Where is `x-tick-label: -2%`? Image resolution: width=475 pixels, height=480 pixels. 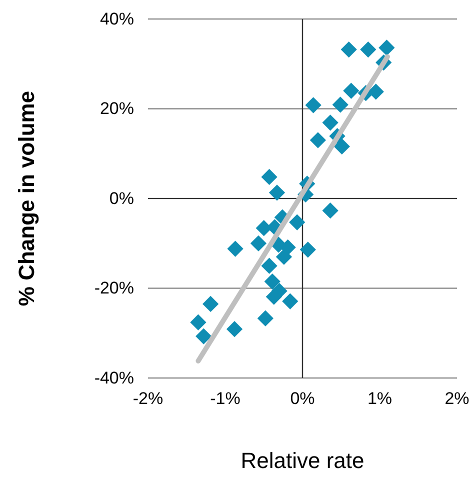
x-tick-label: -2% is located at coordinates (148, 398).